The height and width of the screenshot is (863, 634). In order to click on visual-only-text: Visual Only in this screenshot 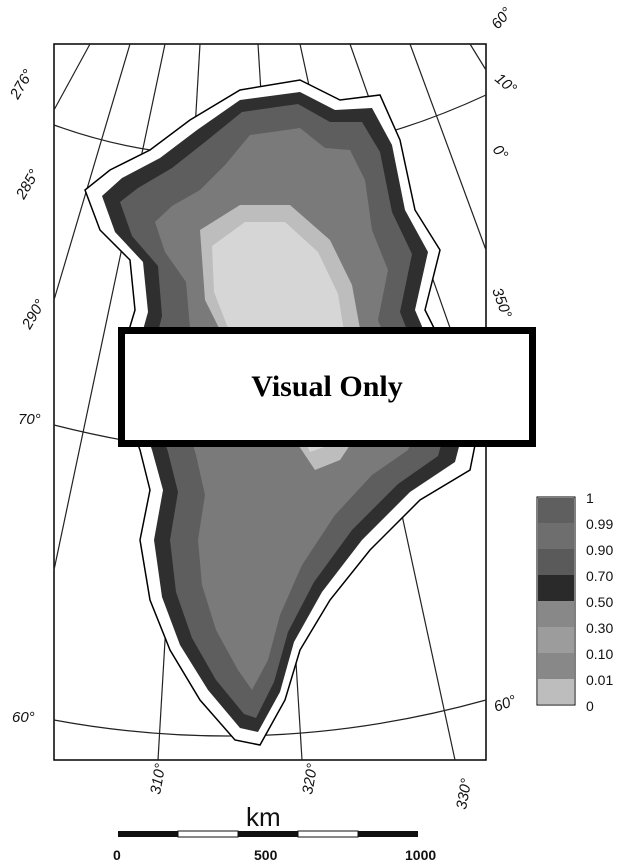, I will do `click(327, 386)`.